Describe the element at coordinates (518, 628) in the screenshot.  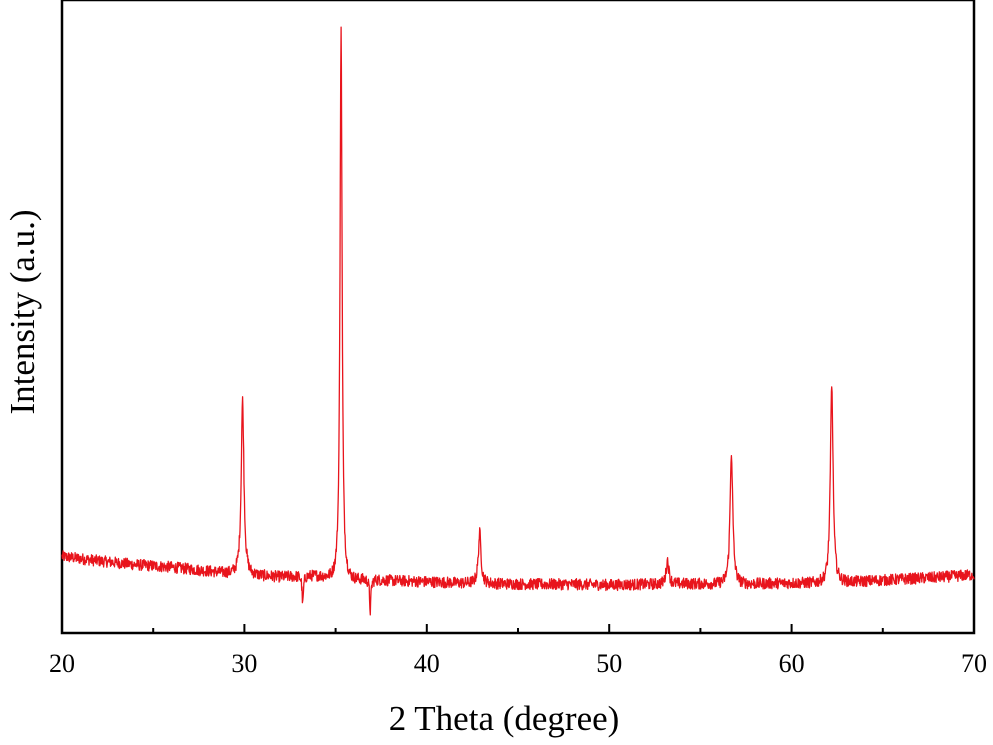
I see `x-axis-ticks` at that location.